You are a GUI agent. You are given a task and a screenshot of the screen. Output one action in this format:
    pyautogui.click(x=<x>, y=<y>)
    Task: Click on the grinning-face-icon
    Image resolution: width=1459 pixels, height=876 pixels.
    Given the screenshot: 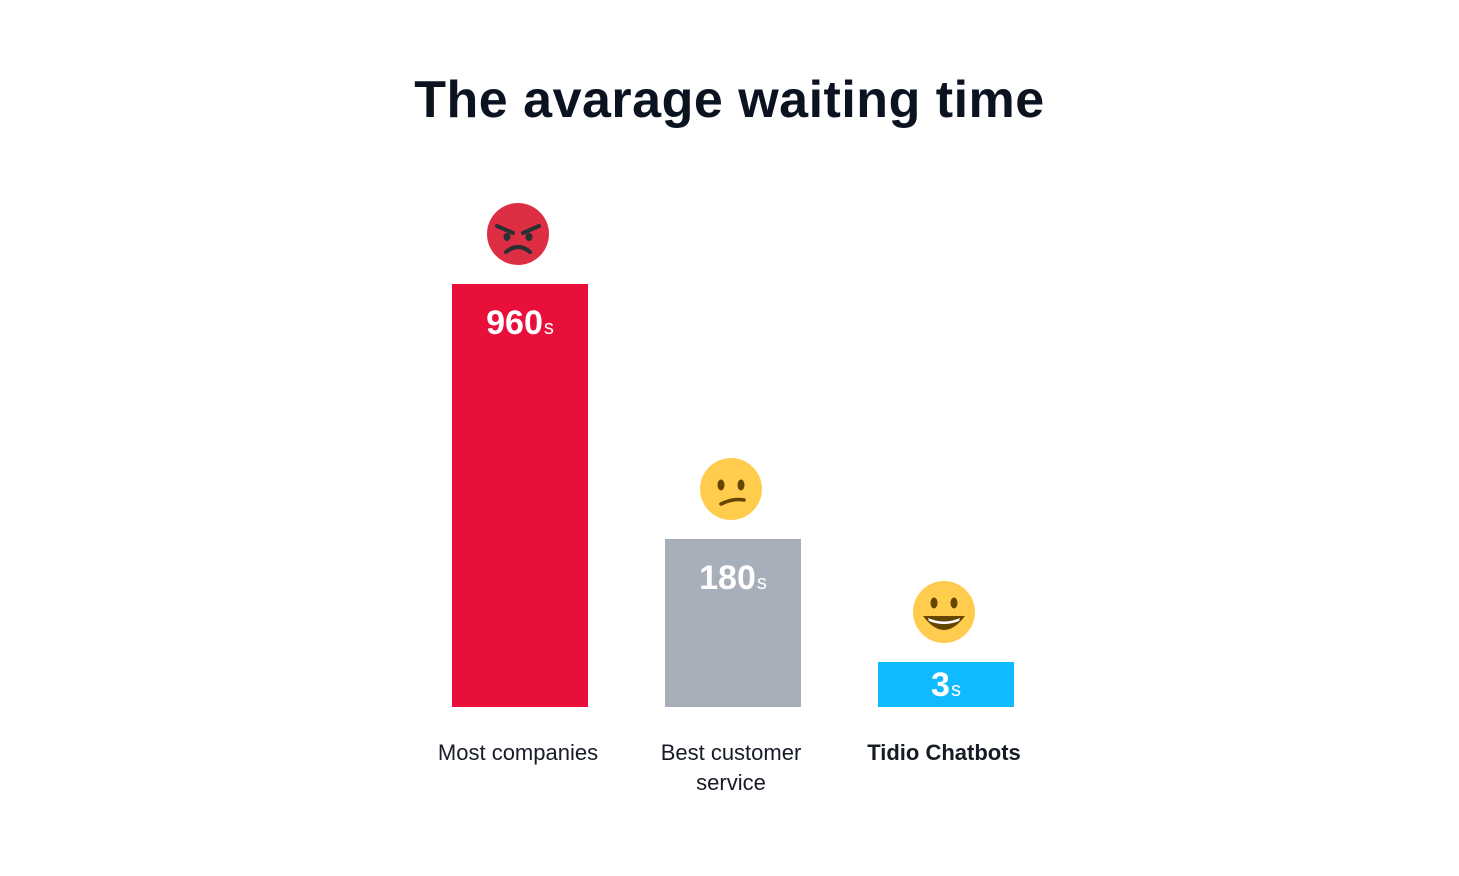 What is the action you would take?
    pyautogui.click(x=944, y=612)
    